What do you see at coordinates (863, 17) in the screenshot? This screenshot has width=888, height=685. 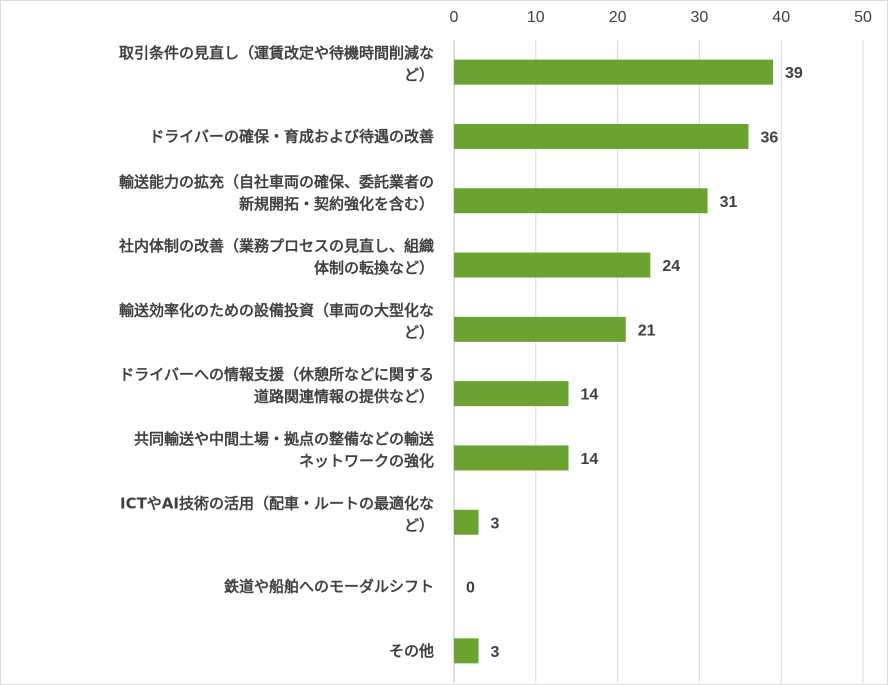 I see `x-tick-label: 50` at bounding box center [863, 17].